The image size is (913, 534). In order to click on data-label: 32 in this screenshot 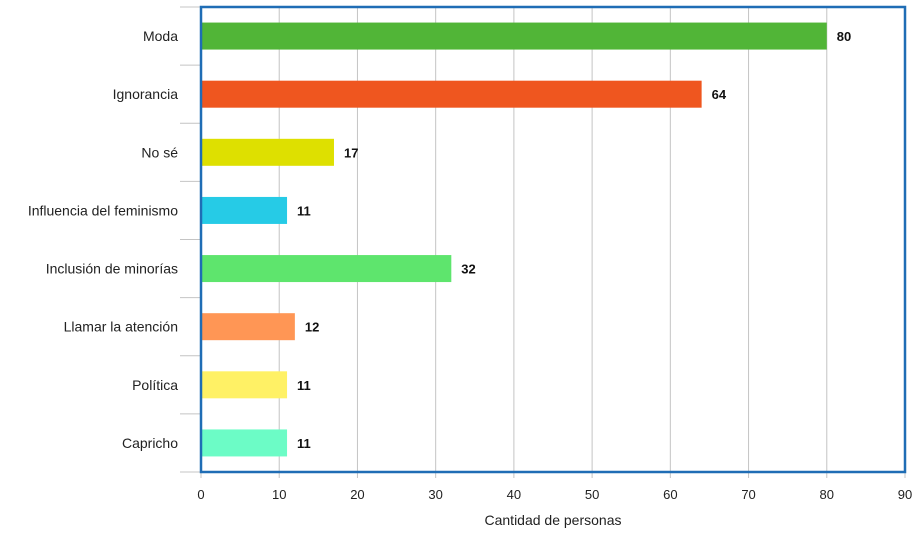, I will do `click(468, 269)`.